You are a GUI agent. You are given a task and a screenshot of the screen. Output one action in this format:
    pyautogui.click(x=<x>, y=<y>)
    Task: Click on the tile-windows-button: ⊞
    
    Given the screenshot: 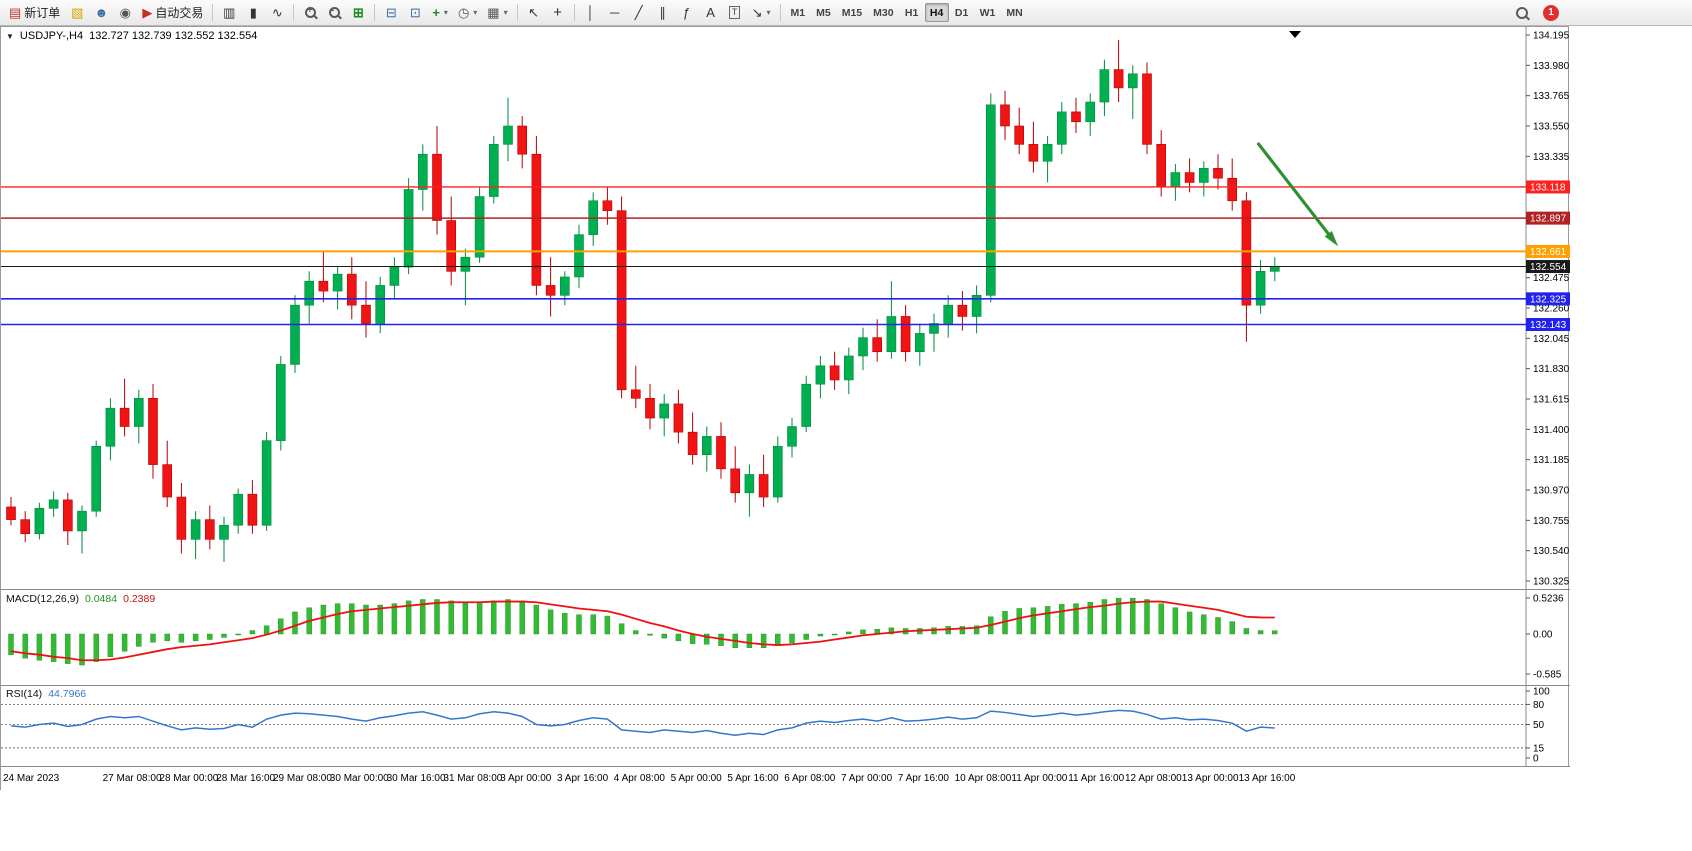 What is the action you would take?
    pyautogui.click(x=358, y=12)
    